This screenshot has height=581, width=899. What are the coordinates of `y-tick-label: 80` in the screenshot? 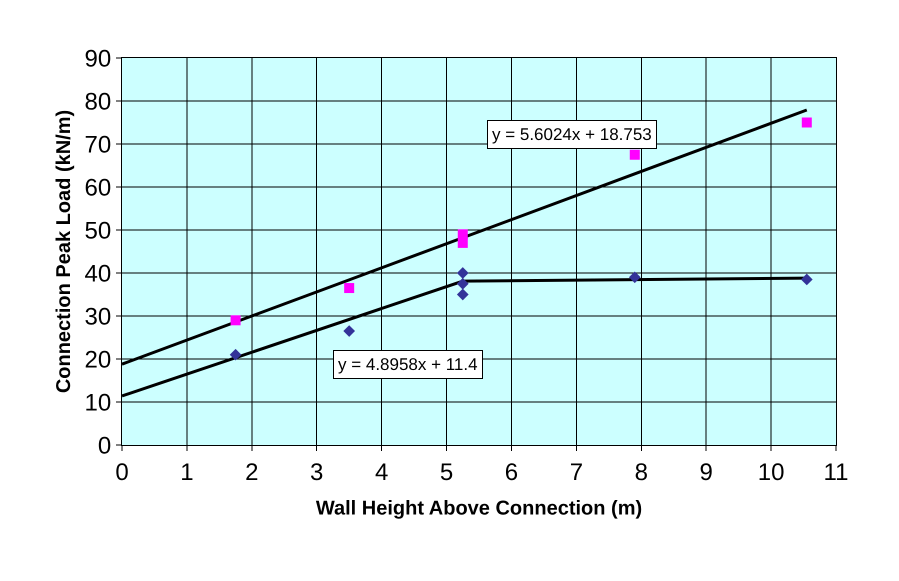 It's located at (98, 102).